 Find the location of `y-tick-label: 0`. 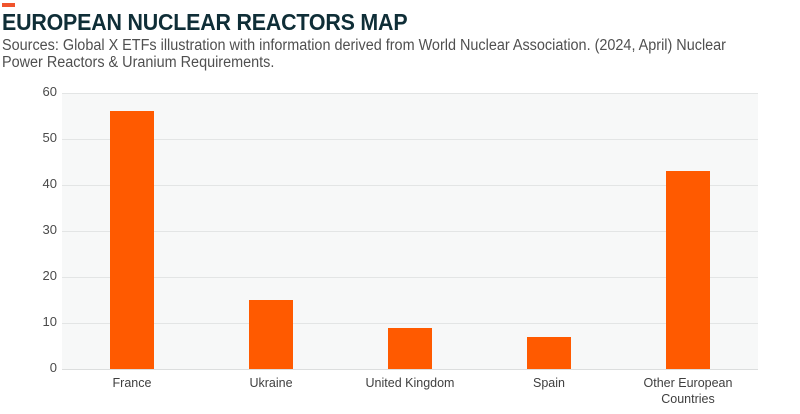

y-tick-label: 0 is located at coordinates (53, 367).